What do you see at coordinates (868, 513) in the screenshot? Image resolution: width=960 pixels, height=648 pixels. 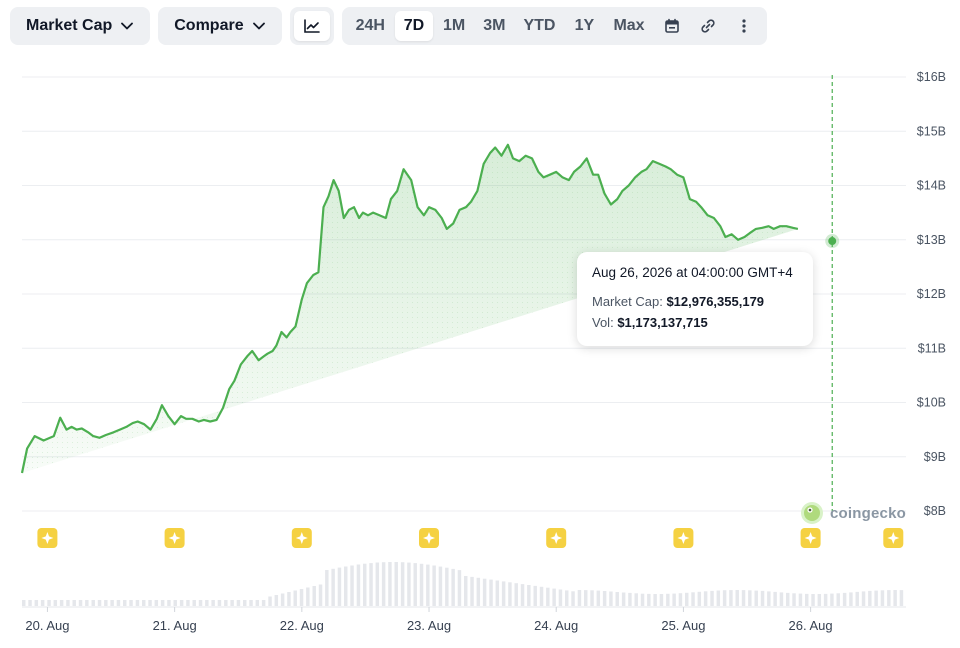 I see `brand-text: coingecko` at bounding box center [868, 513].